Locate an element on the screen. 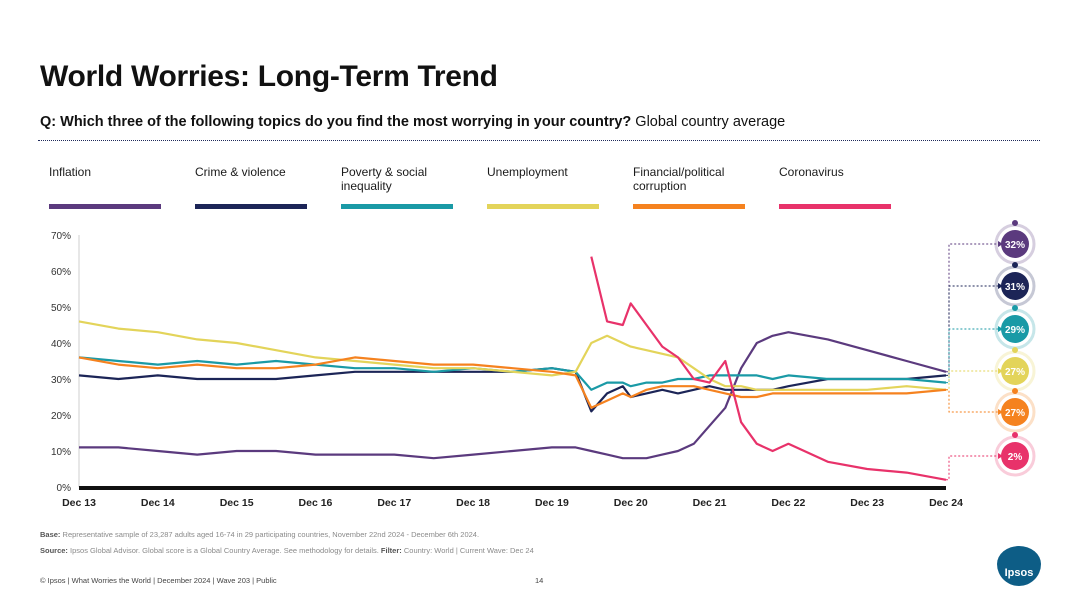 The height and width of the screenshot is (607, 1080). legend-label: Unemployment is located at coordinates (527, 172).